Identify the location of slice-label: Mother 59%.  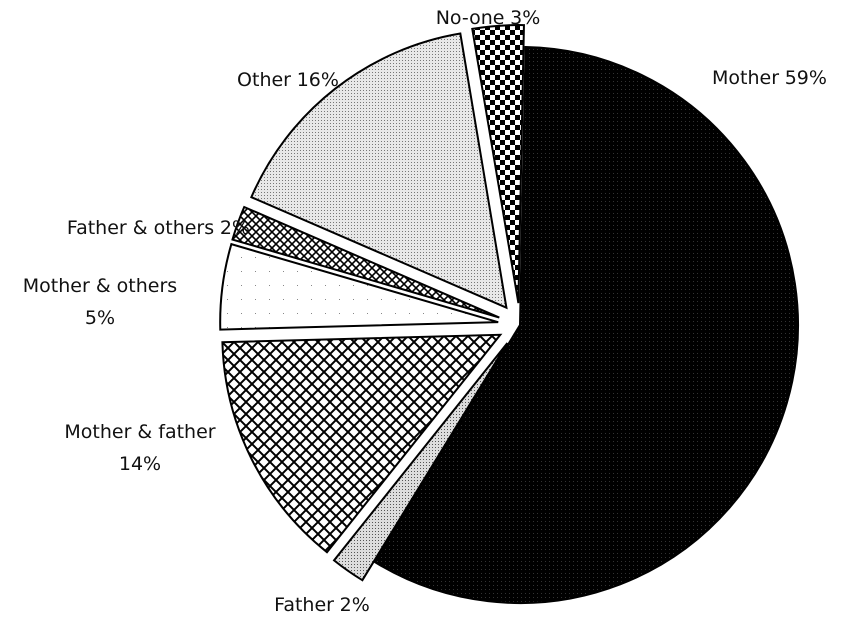
(769, 78).